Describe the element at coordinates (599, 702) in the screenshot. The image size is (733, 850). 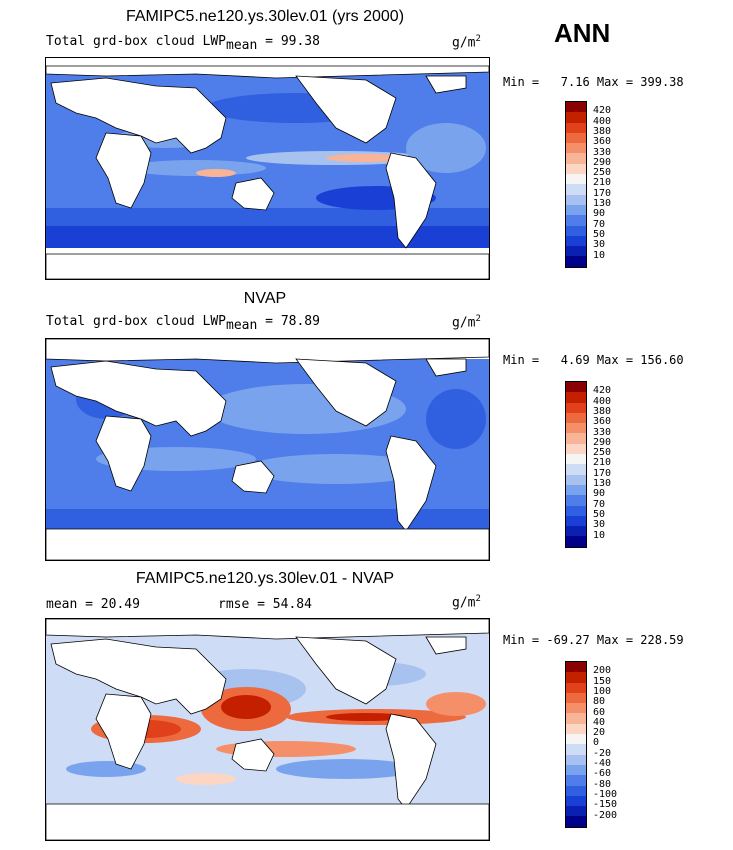
I see `colorbar-label: 80` at that location.